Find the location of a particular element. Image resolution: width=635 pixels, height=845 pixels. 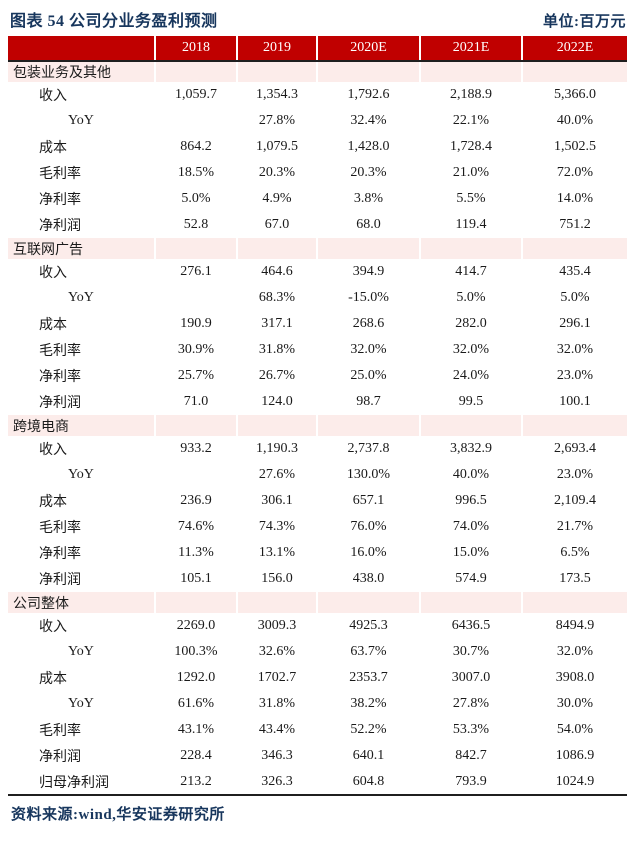

table-row: 成本 190.9 317.1 268.6 282.0 296.1 is located at coordinates (317, 324).